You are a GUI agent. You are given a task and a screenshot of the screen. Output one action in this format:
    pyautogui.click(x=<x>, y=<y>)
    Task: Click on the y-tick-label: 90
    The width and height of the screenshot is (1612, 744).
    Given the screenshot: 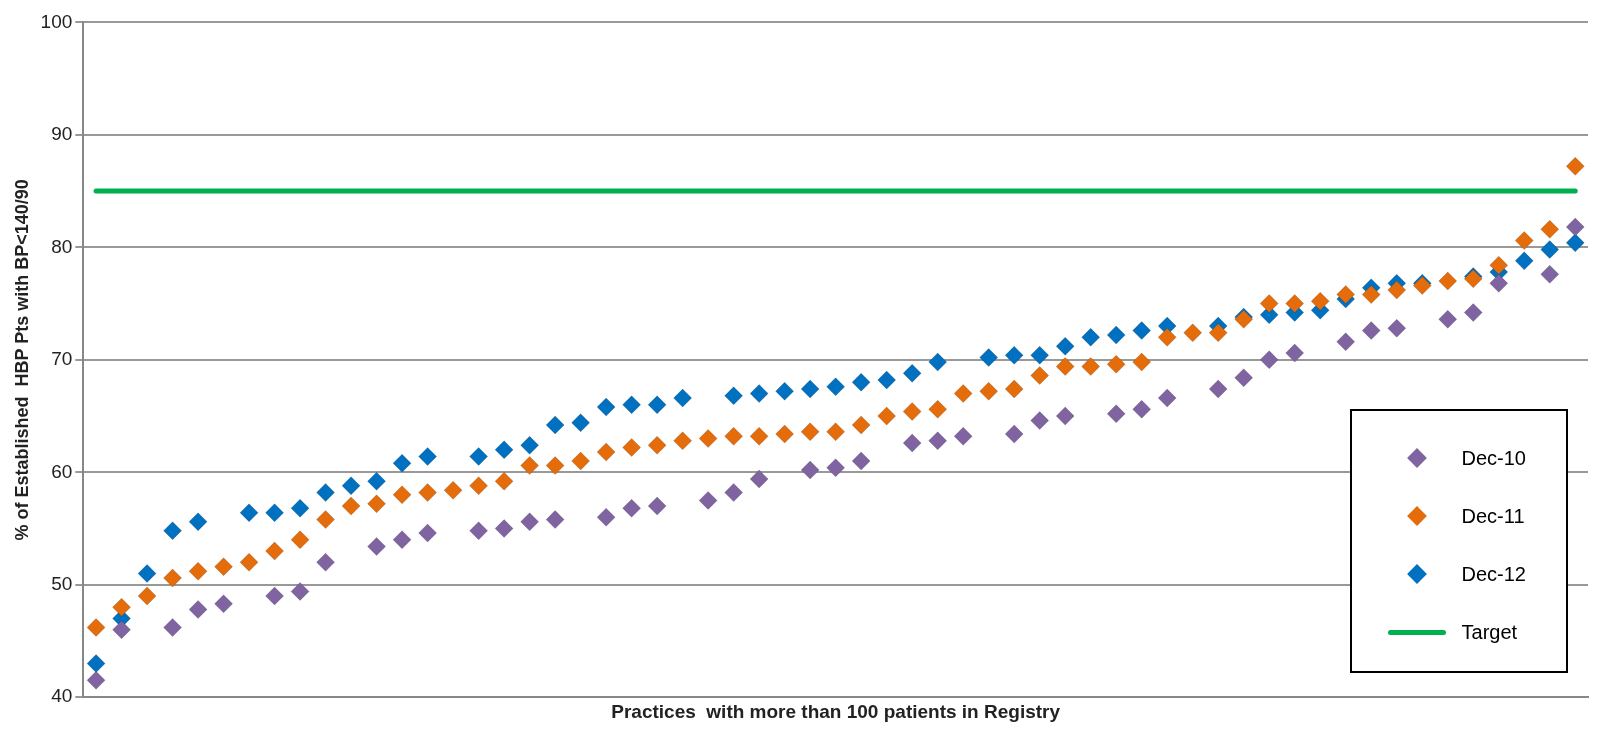 What is the action you would take?
    pyautogui.click(x=62, y=134)
    